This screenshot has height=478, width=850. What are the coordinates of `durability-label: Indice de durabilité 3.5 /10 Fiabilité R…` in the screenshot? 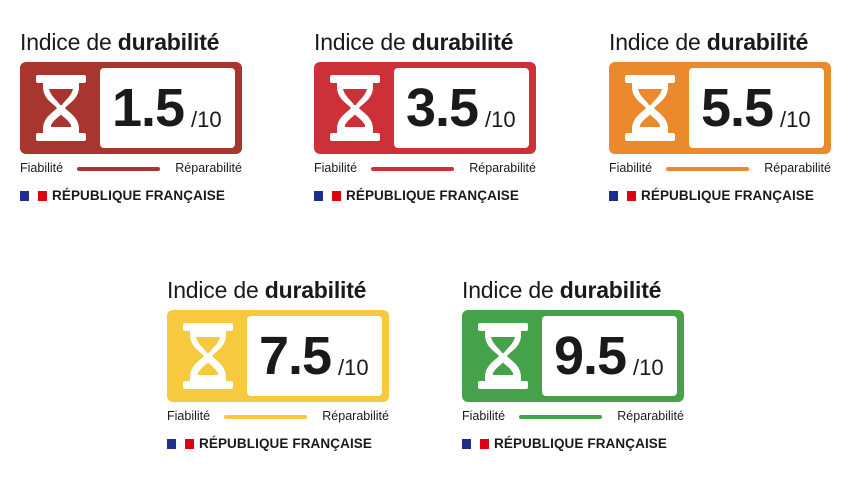 It's located at (425, 115).